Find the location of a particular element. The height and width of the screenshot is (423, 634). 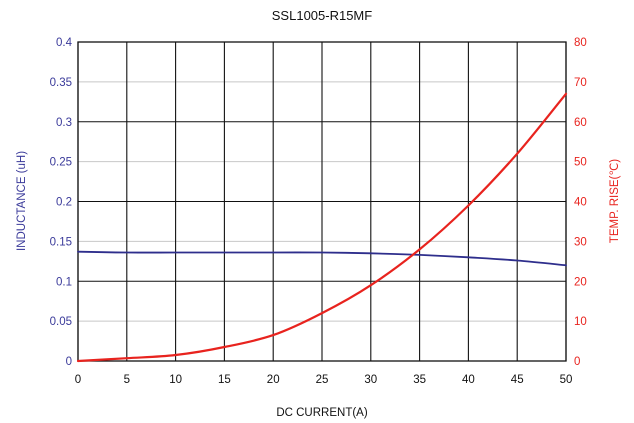

y-right-tick-label: 30 is located at coordinates (580, 242).